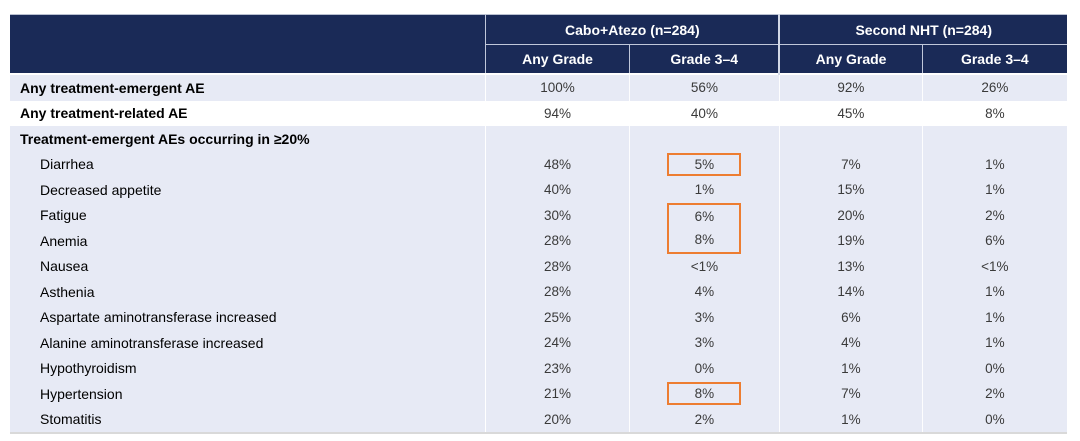 This screenshot has width=1080, height=441. Describe the element at coordinates (248, 215) in the screenshot. I see `row-label: Fatigue` at that location.